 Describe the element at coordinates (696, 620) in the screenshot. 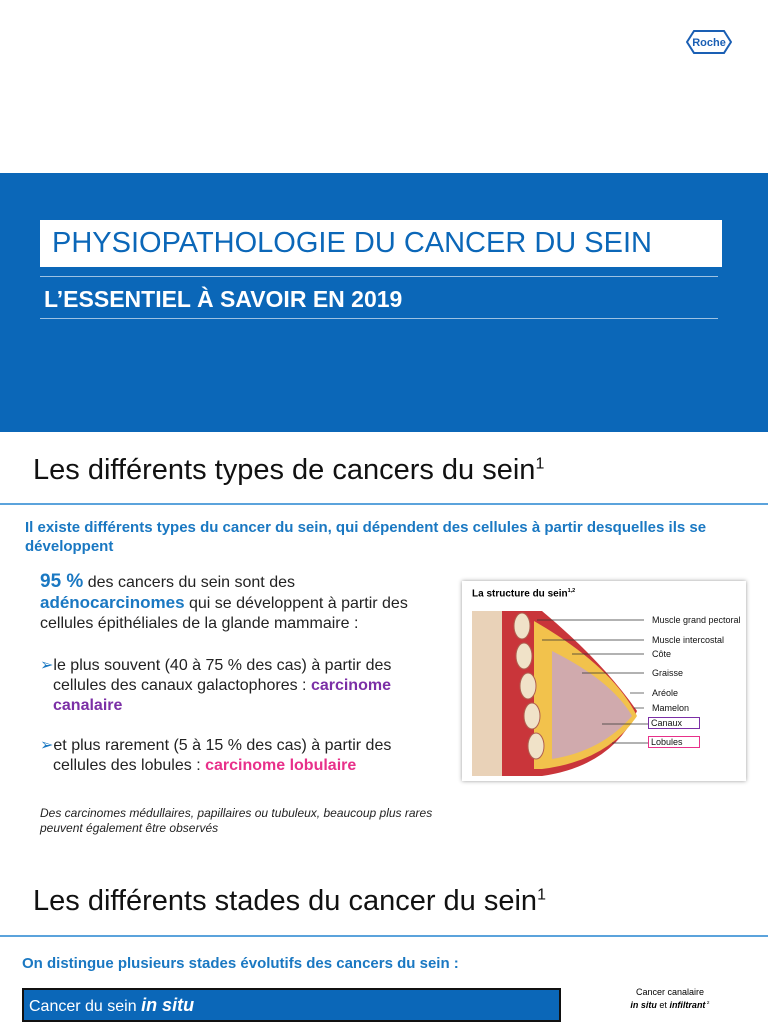

I see `figure-label: Muscle grand pectoral` at that location.